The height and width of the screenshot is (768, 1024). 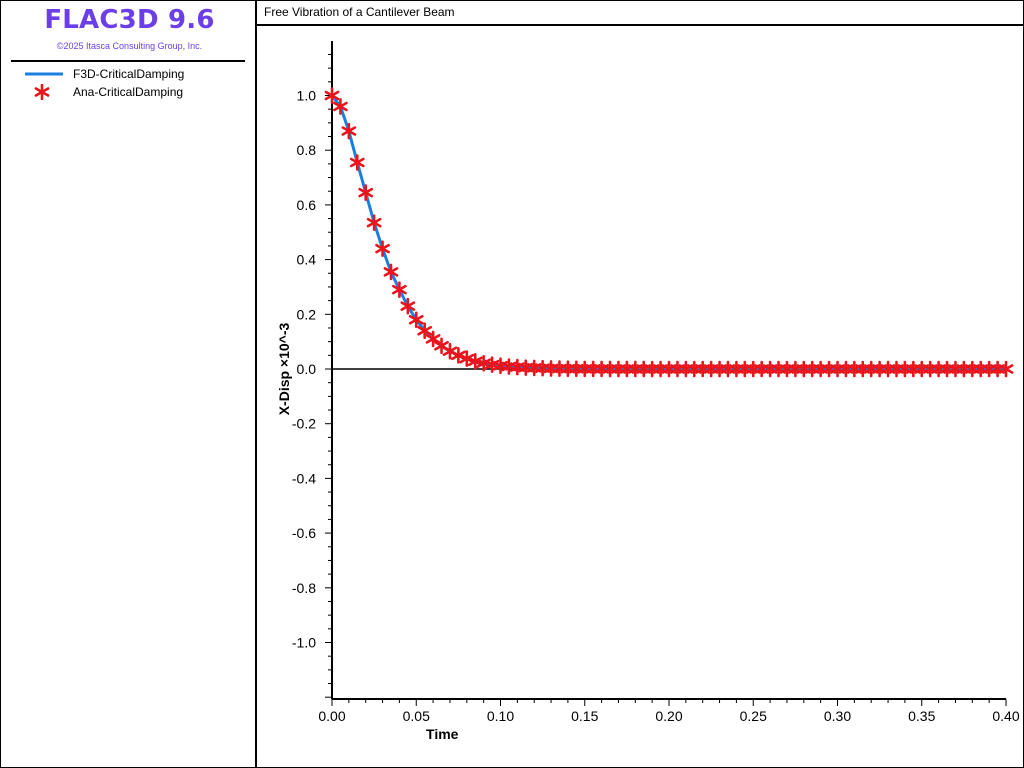 I want to click on line-swatch-icon, so click(x=44, y=74).